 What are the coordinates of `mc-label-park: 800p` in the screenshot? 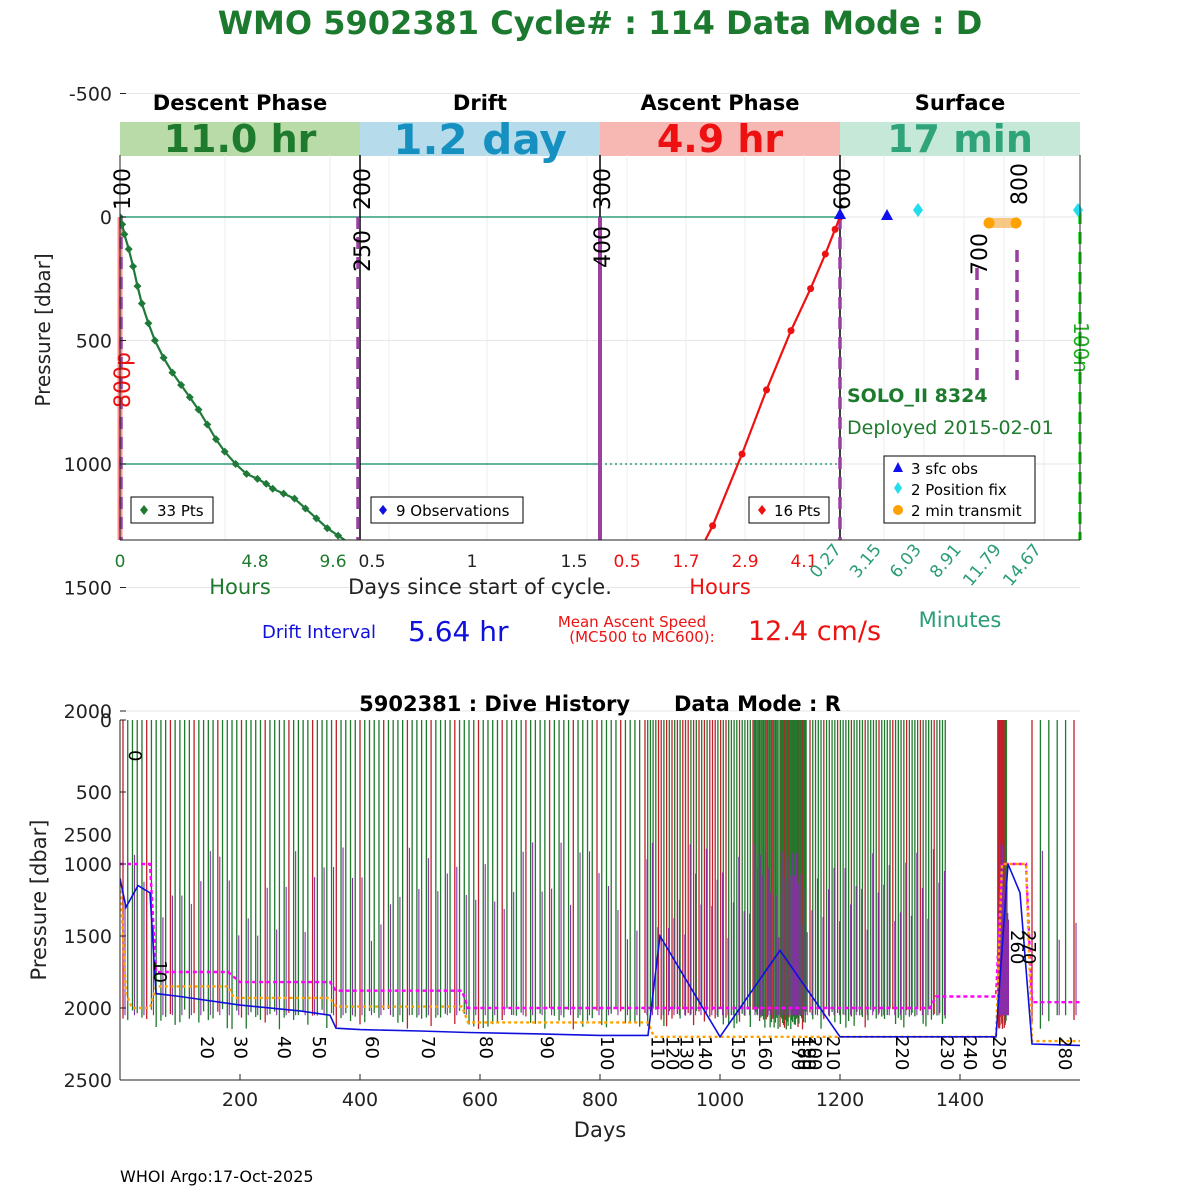 It's located at (123, 380).